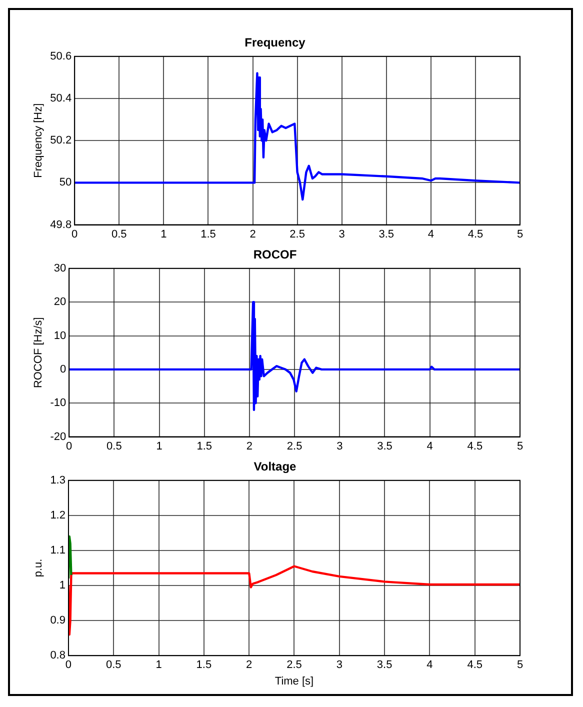 The image size is (583, 707). I want to click on chart-title: Voltage, so click(275, 467).